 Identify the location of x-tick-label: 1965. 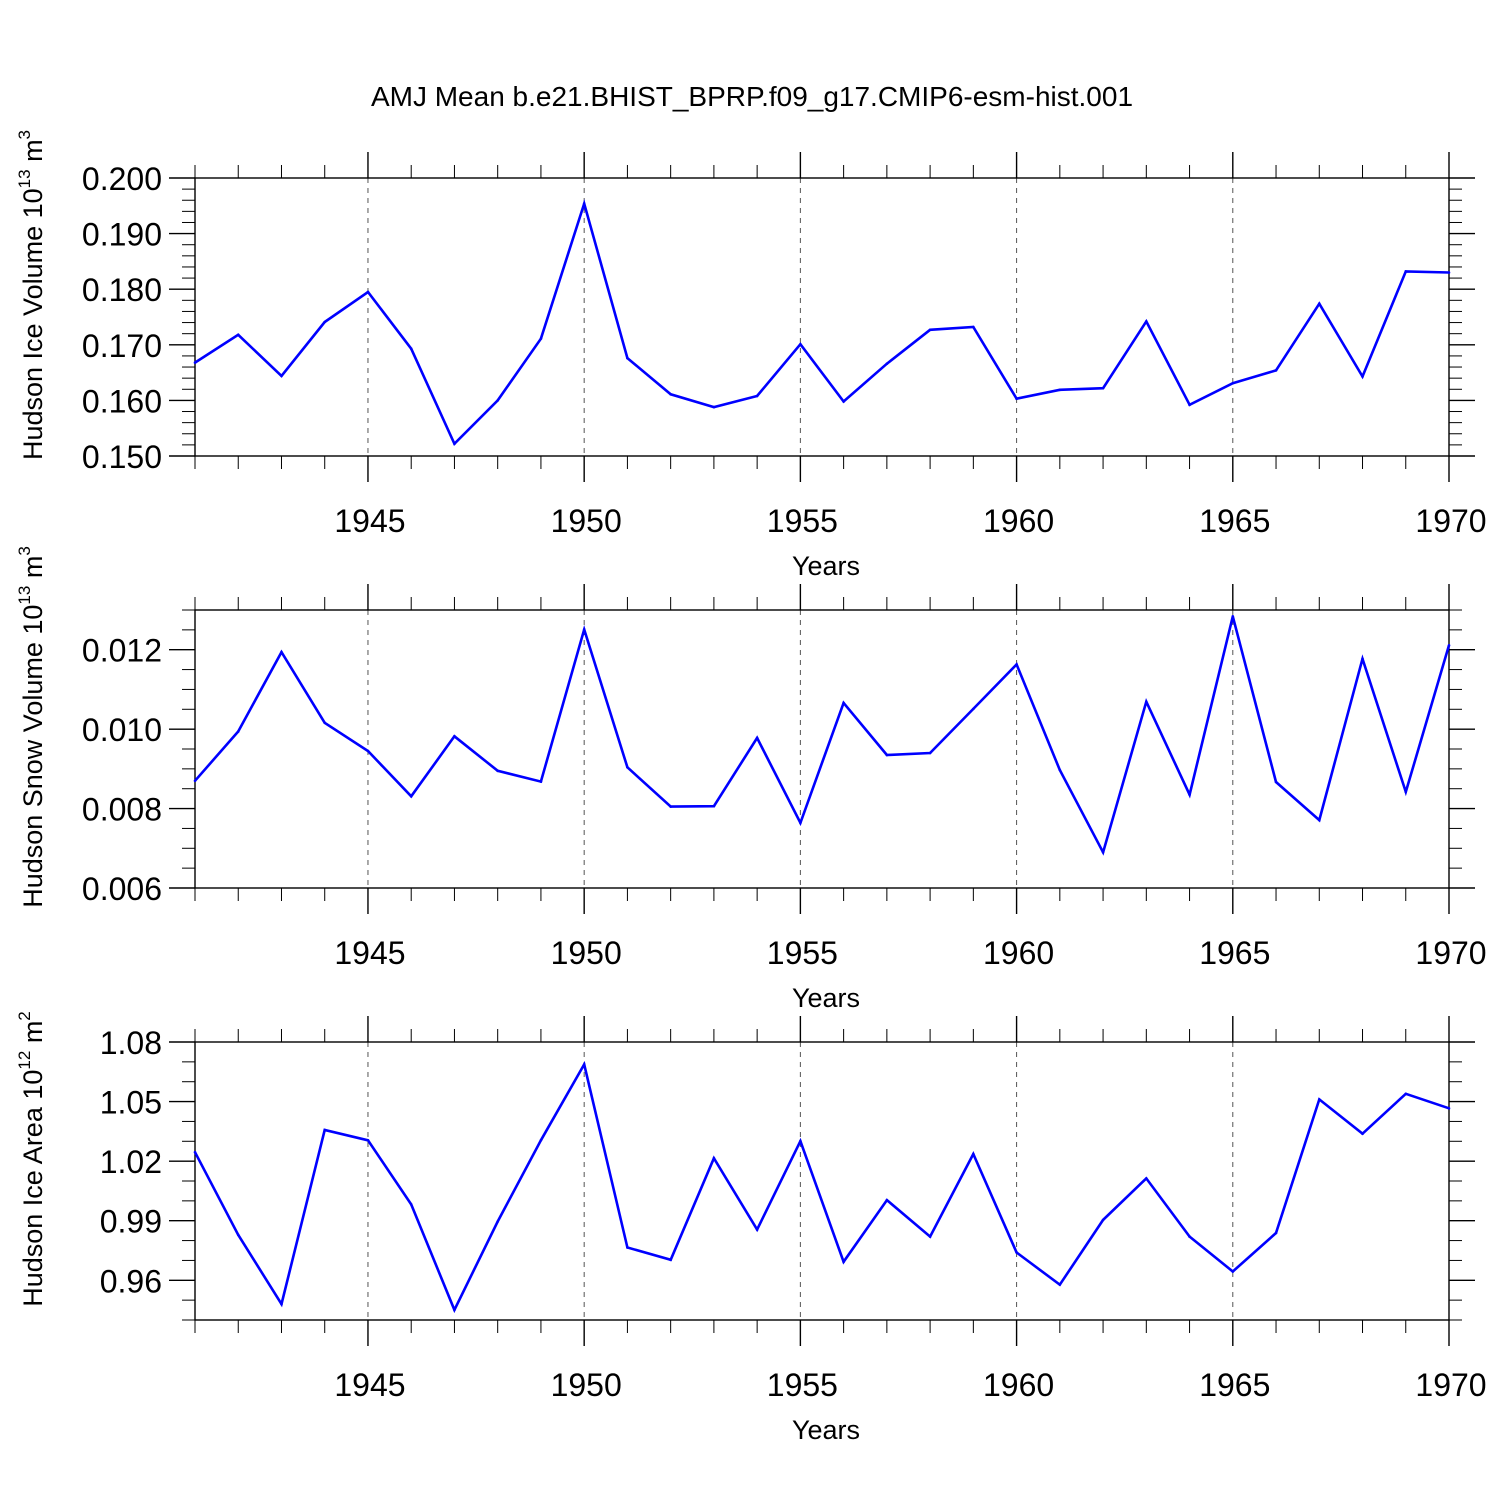
(1234, 953).